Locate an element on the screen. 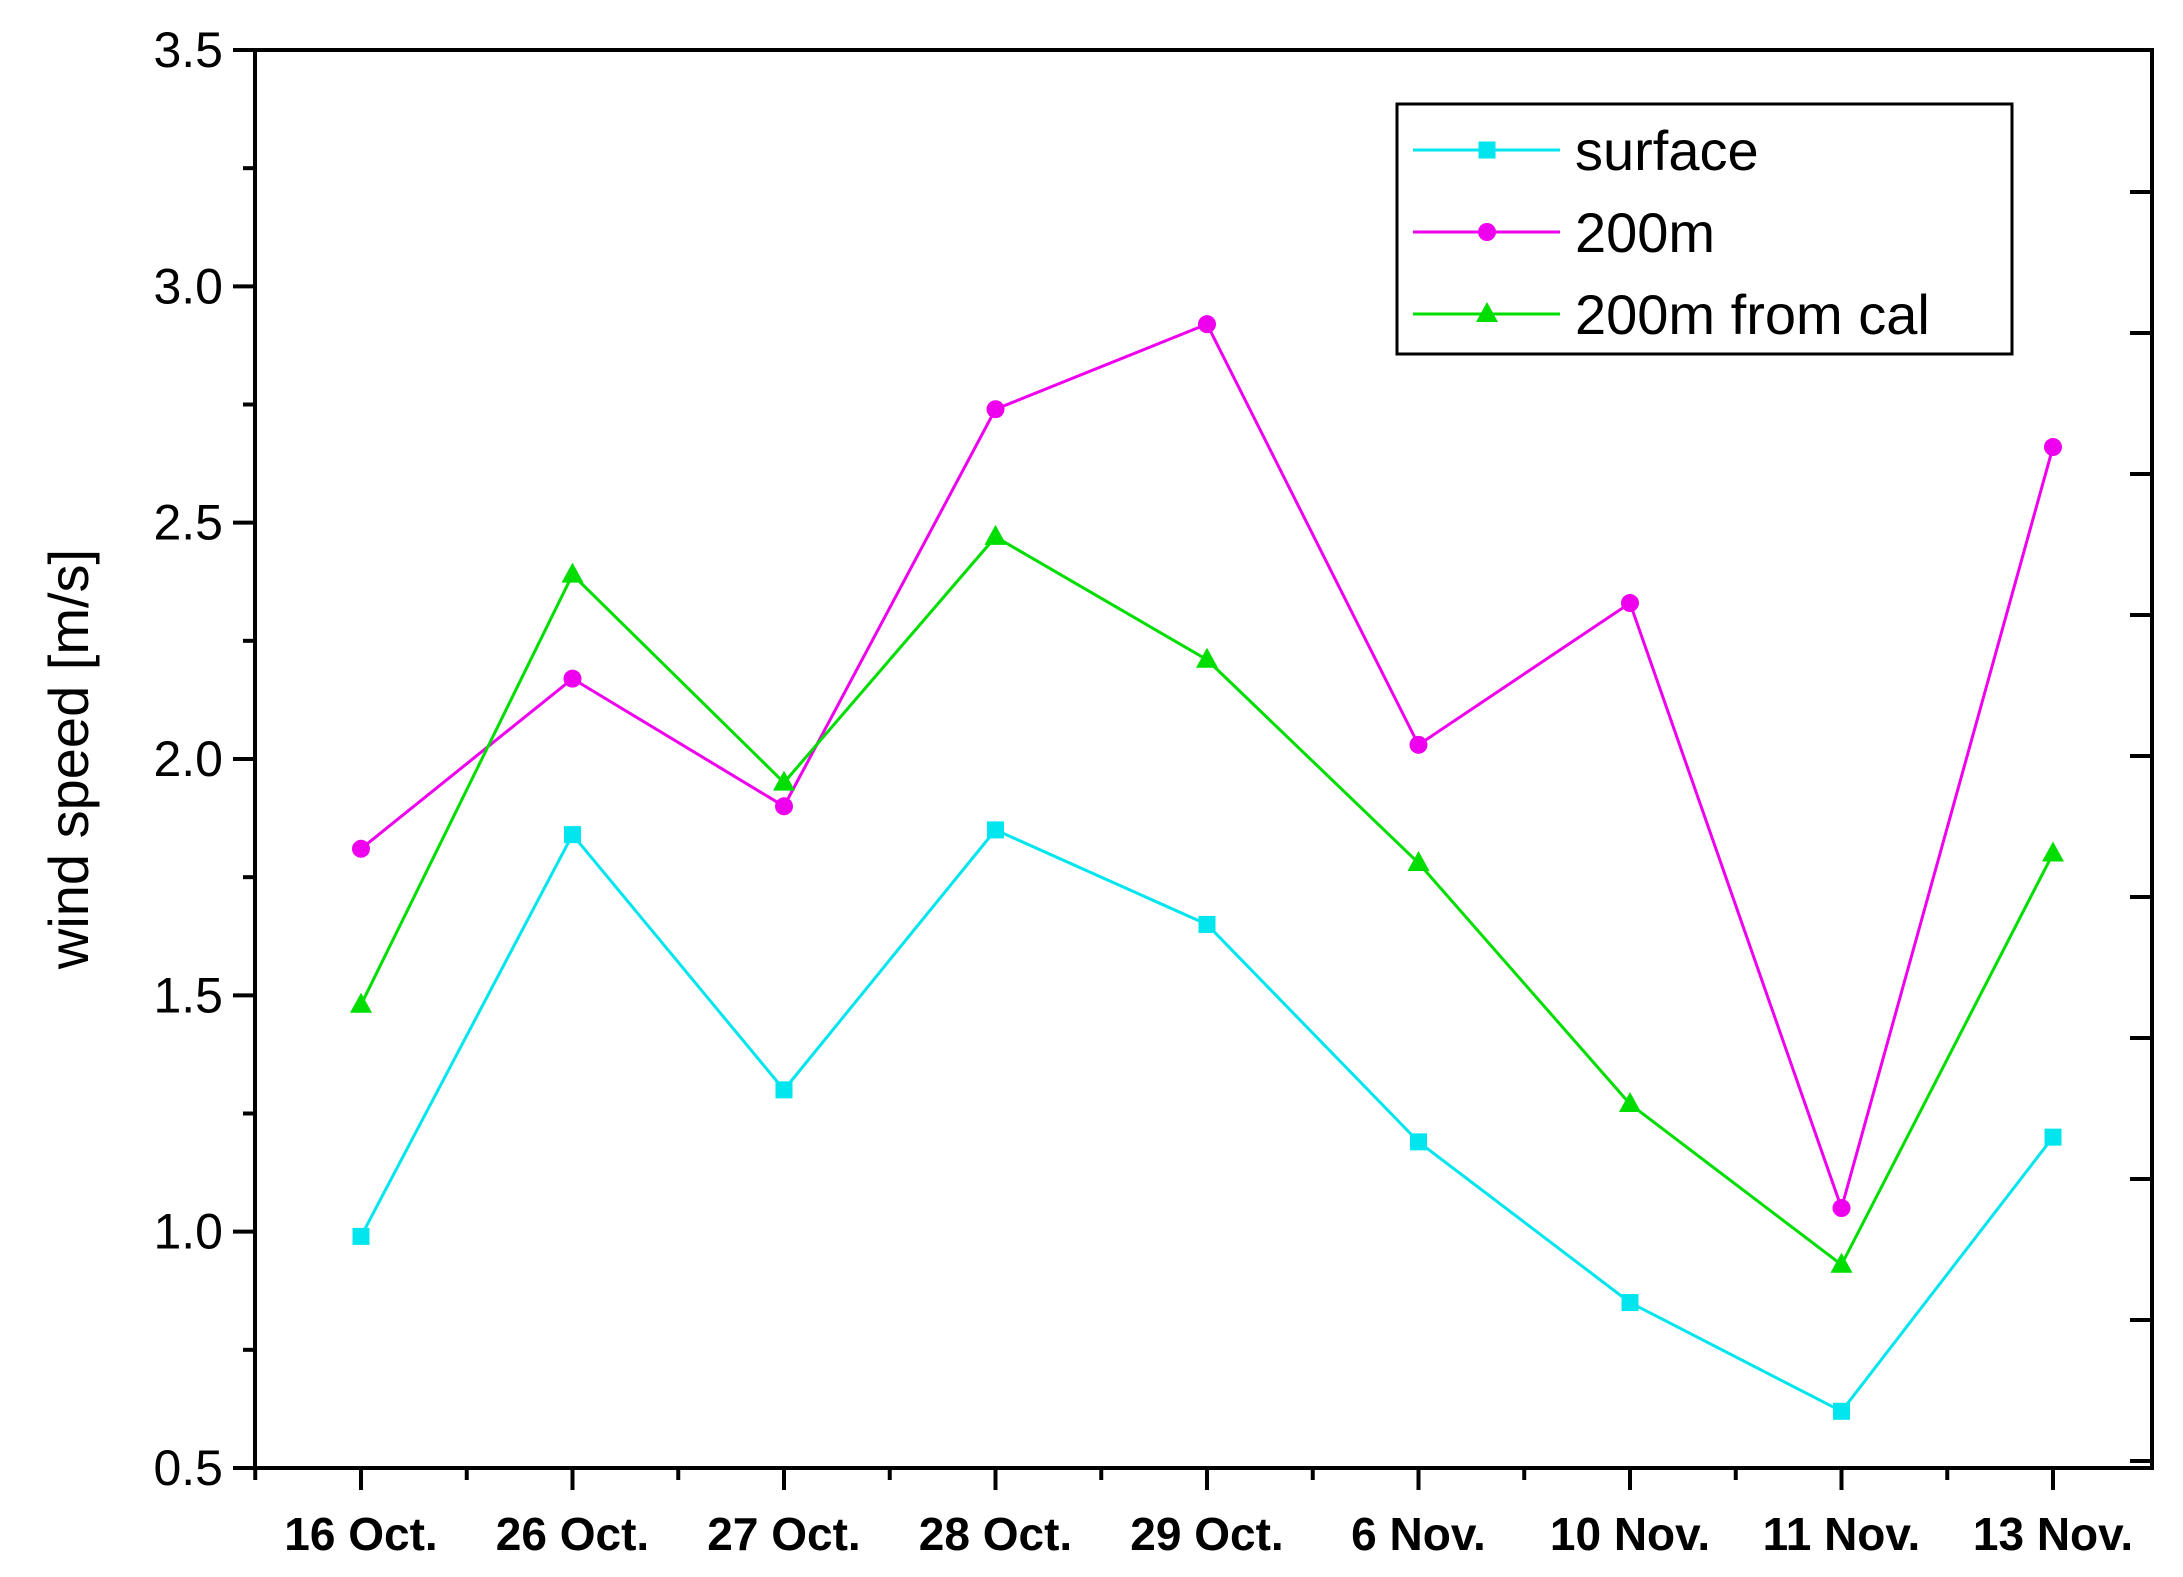  x-tick-label: 10 Nov. is located at coordinates (1630, 1534).